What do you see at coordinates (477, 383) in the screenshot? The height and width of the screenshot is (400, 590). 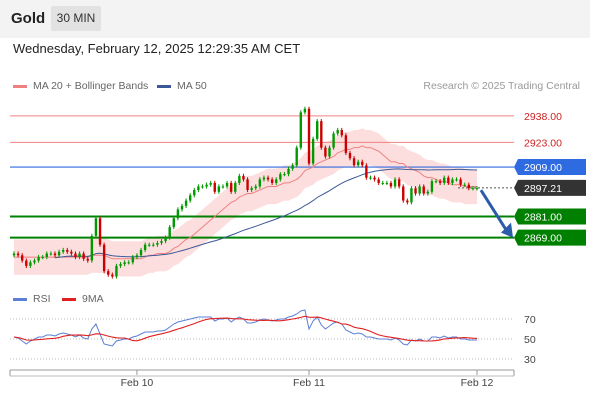 I see `x-tick-feb-12: Feb 12` at bounding box center [477, 383].